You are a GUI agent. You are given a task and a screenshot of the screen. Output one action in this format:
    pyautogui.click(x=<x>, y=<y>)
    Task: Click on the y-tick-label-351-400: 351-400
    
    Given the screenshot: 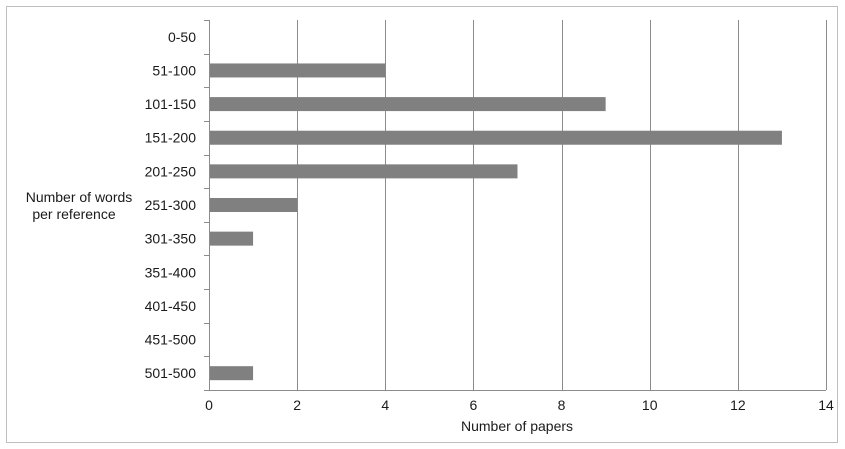 What is the action you would take?
    pyautogui.click(x=171, y=272)
    